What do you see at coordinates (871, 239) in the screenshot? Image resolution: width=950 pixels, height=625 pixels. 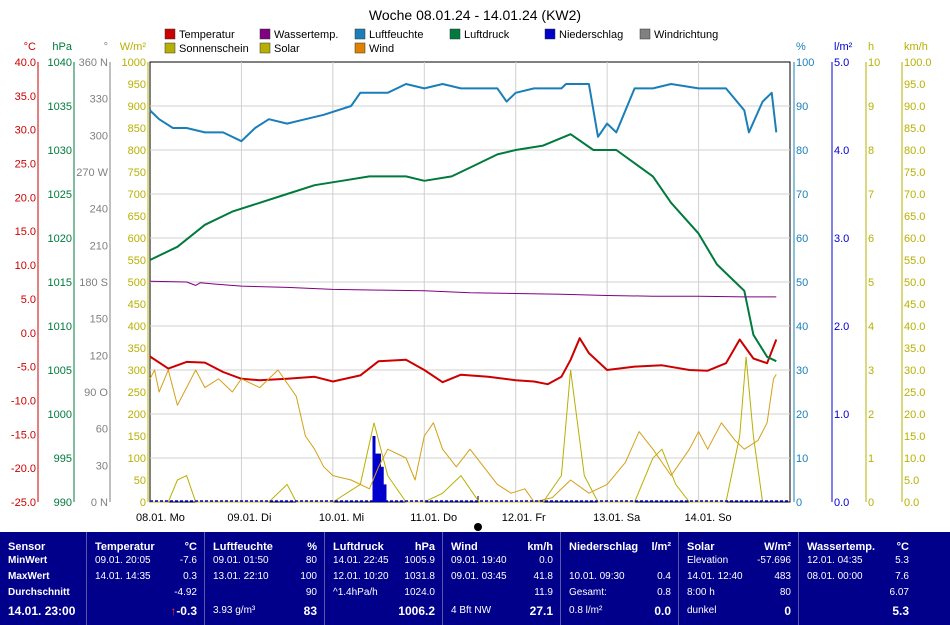 I see `sun-axis-tick: 6` at bounding box center [871, 239].